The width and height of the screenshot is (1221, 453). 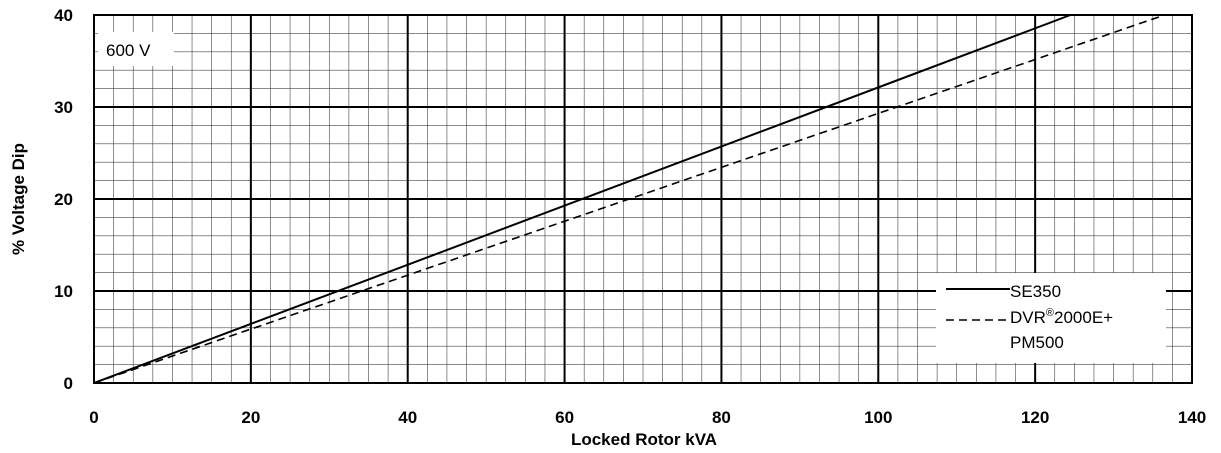 I want to click on y-tick-label: 20, so click(x=63, y=199).